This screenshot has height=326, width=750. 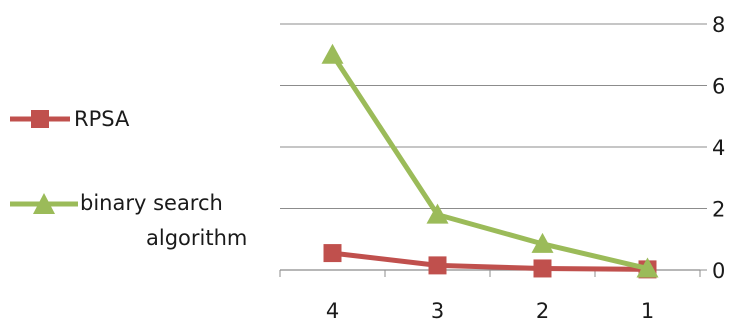 I want to click on y-tick-label: 4, so click(x=718, y=148).